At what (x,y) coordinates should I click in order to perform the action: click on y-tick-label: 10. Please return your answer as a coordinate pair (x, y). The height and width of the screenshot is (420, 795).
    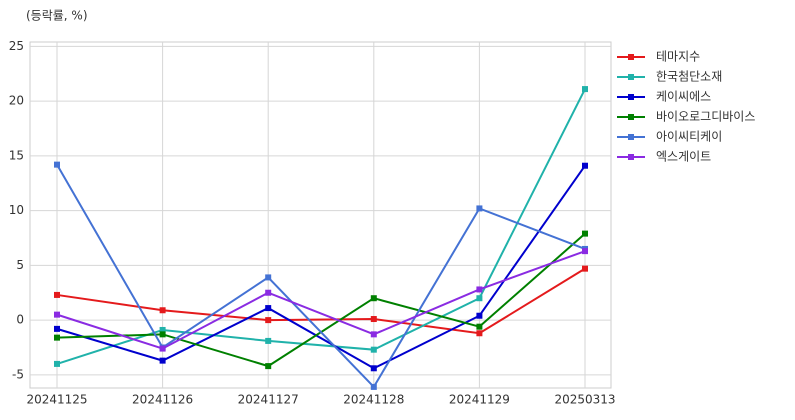
    Looking at the image, I should click on (16, 210).